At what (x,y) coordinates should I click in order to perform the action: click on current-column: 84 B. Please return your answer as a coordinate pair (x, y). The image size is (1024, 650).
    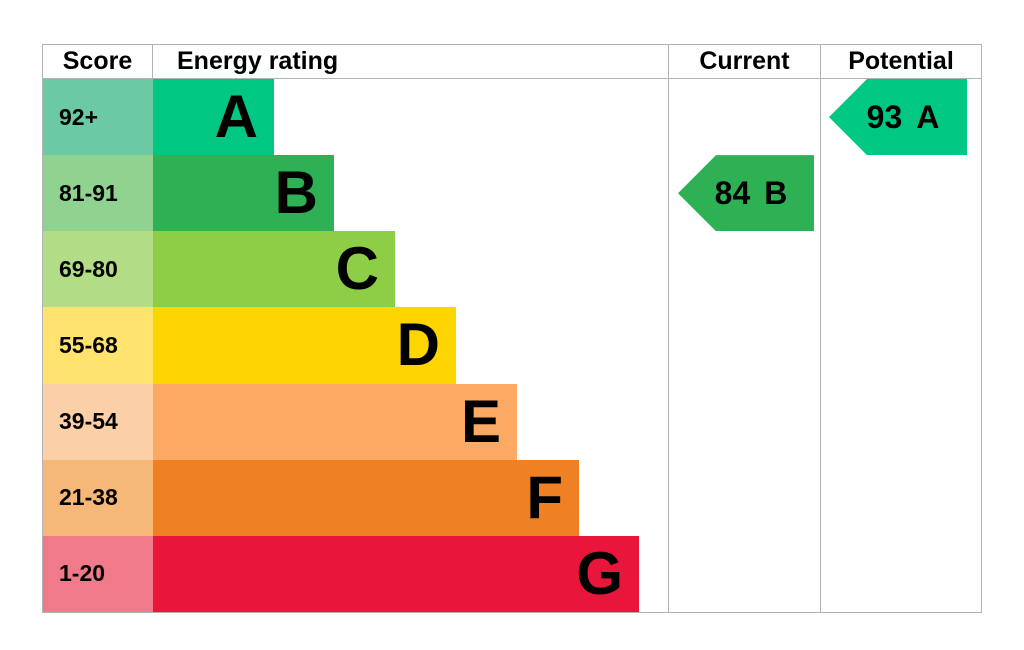
    Looking at the image, I should click on (745, 345).